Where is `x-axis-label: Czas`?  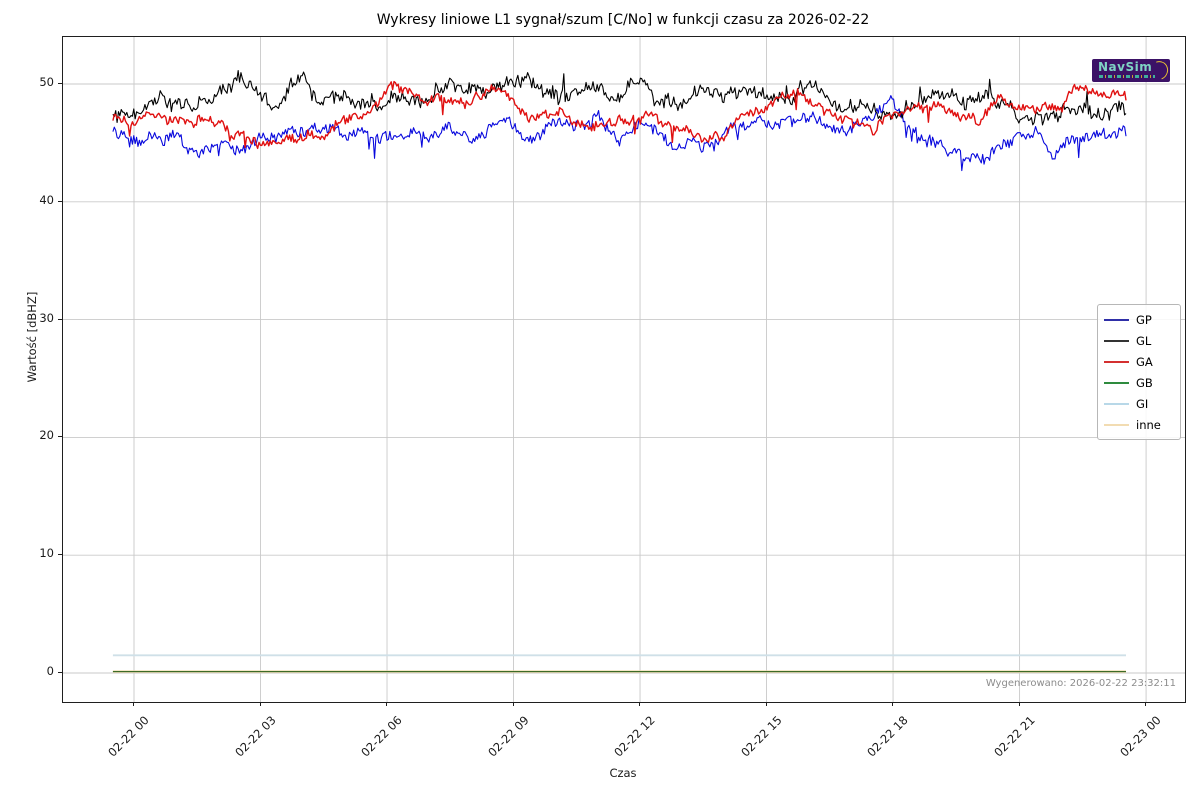
x-axis-label: Czas is located at coordinates (623, 773).